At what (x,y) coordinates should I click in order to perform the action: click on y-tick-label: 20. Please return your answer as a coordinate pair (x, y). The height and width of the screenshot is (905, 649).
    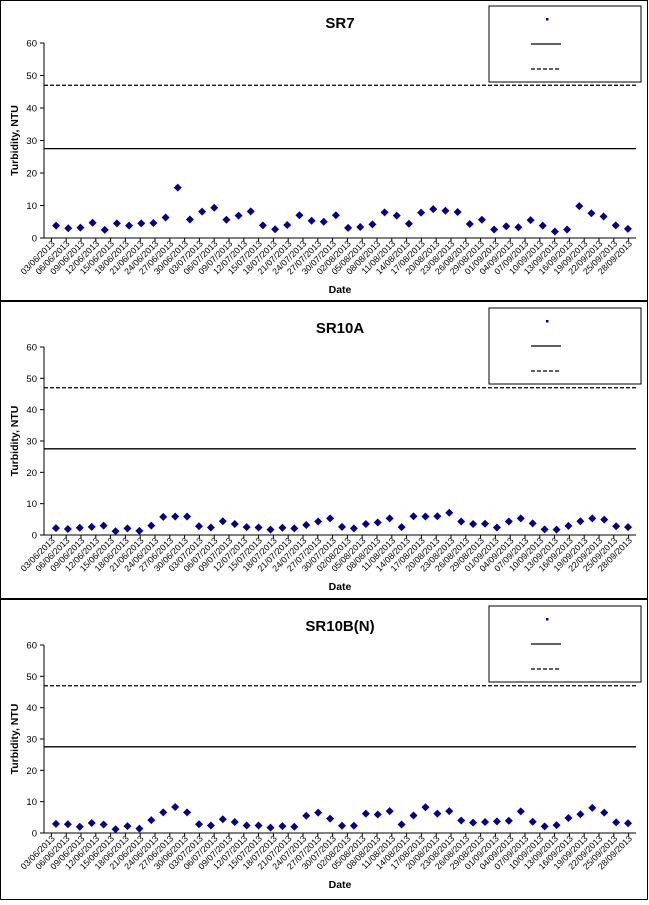
    Looking at the image, I should click on (31, 174).